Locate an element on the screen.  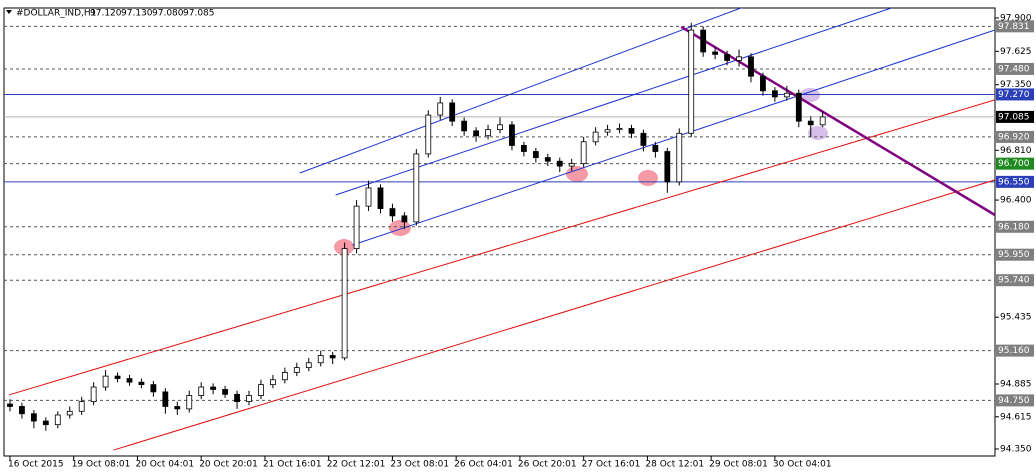
level-label: 95.950 is located at coordinates (1014, 255).